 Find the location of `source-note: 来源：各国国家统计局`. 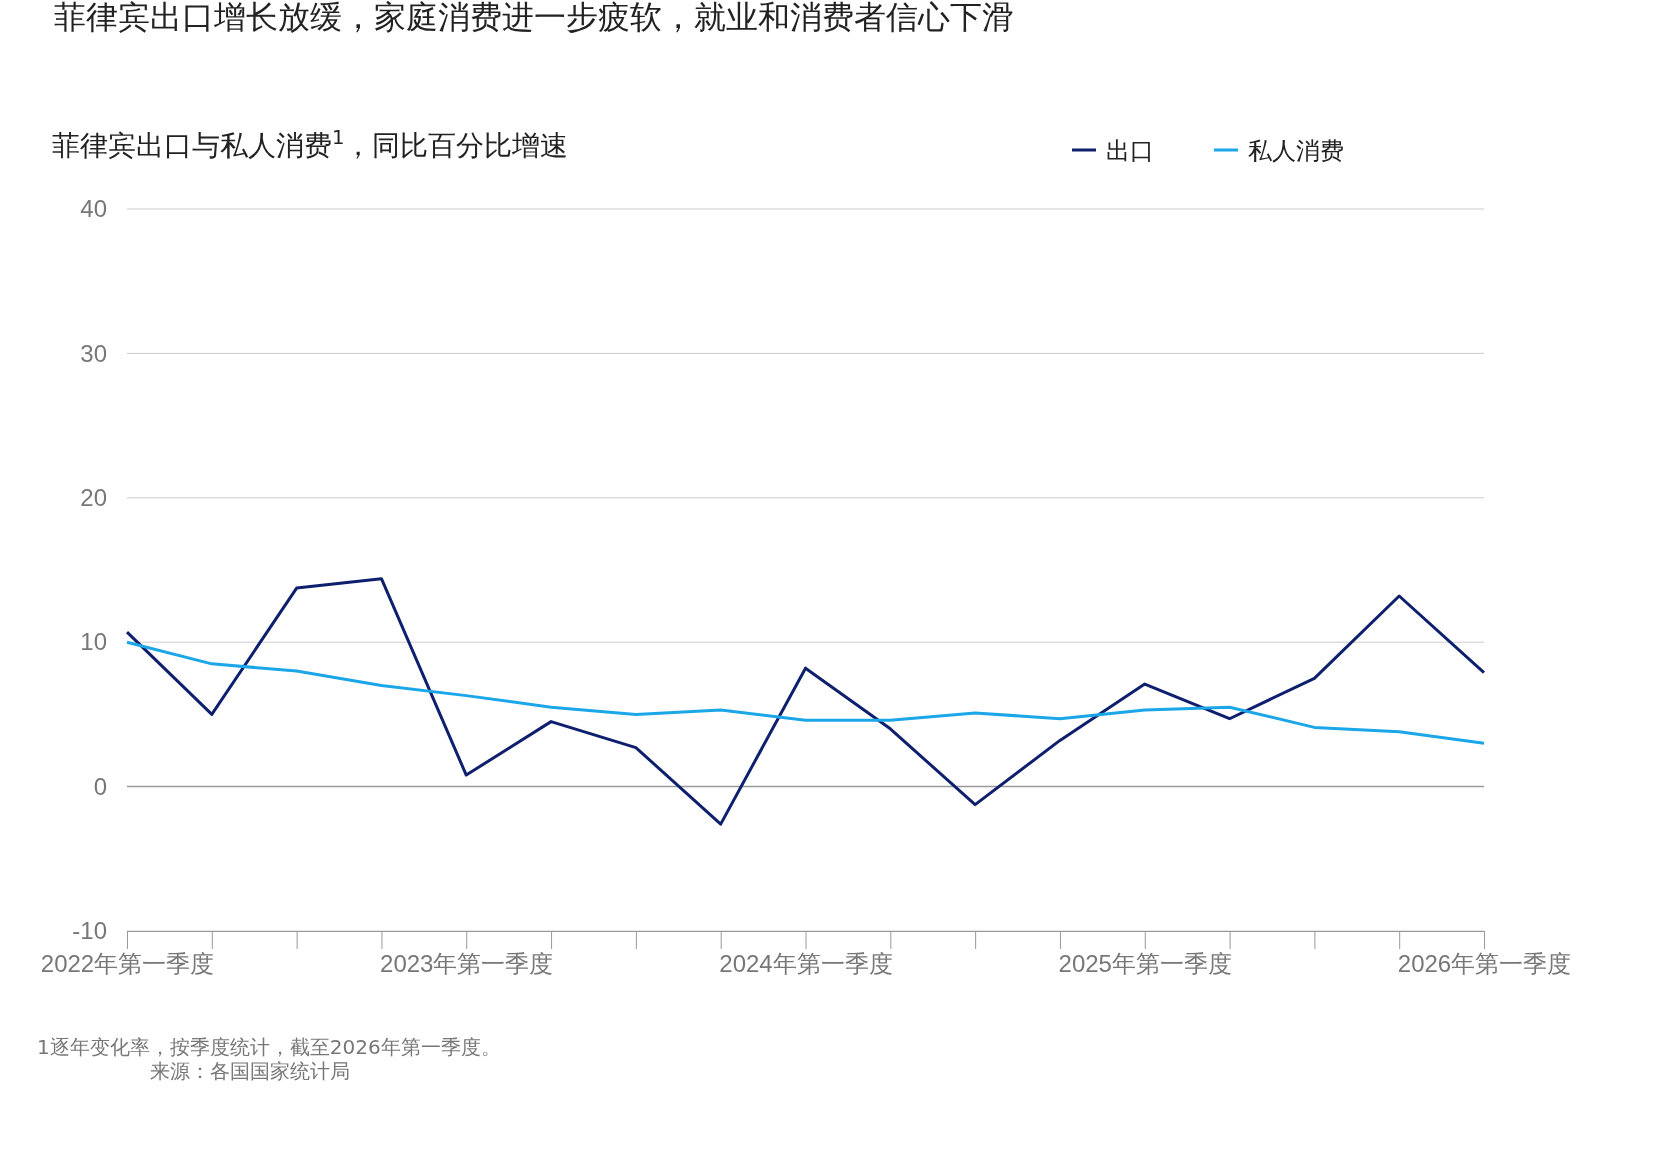

source-note: 来源：各国国家统计局 is located at coordinates (250, 1071).